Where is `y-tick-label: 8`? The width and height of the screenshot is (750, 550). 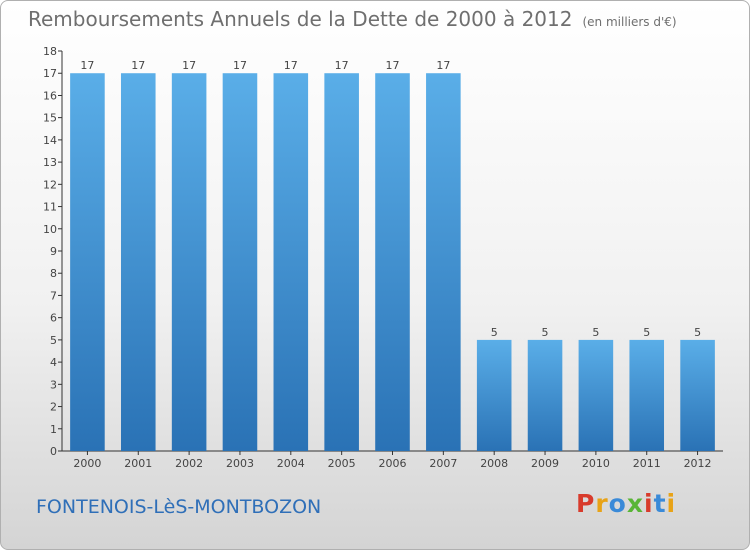 y-tick-label: 8 is located at coordinates (53, 273).